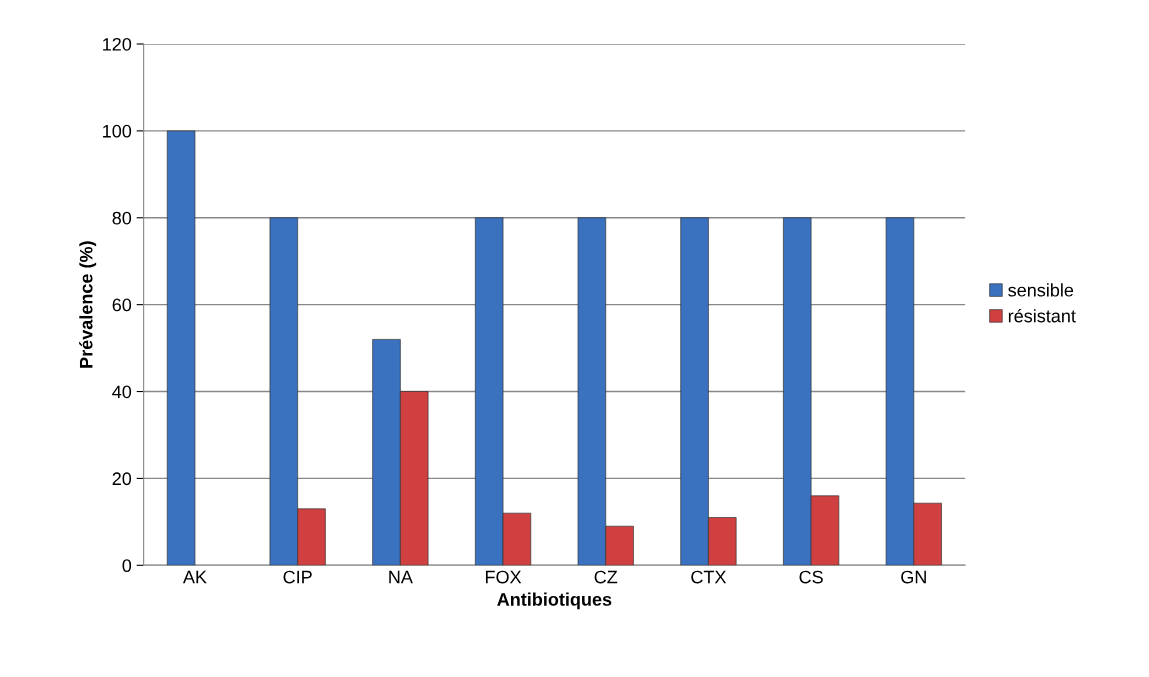 This screenshot has width=1149, height=677. I want to click on x-axis-title: Antibiotiques, so click(554, 601).